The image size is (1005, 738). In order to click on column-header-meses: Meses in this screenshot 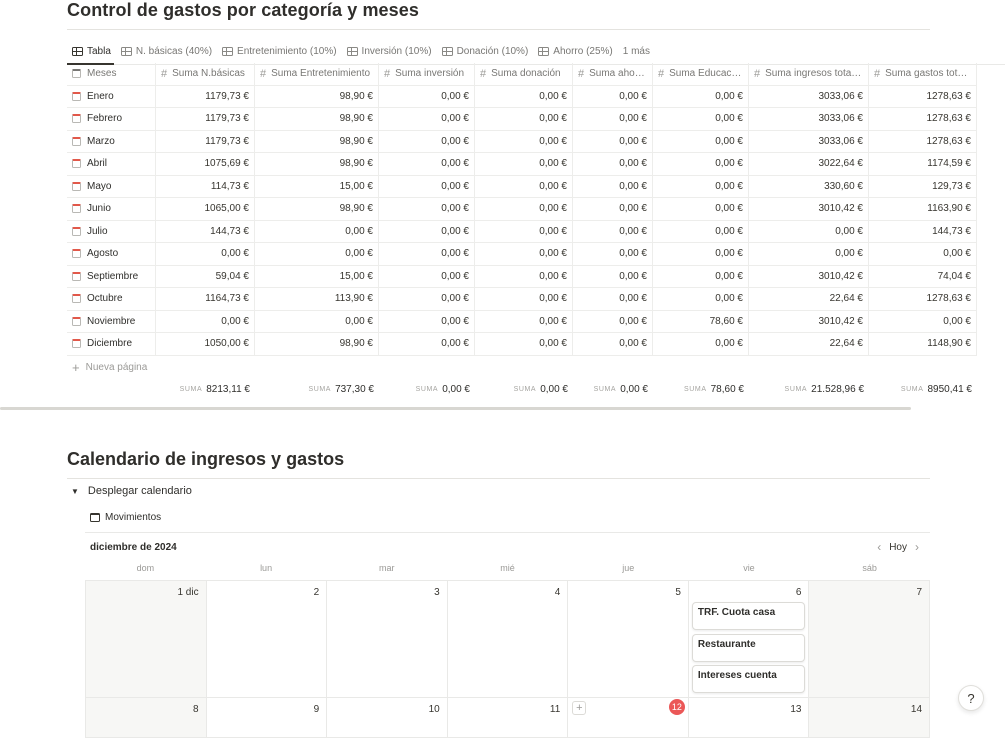, I will do `click(111, 74)`.